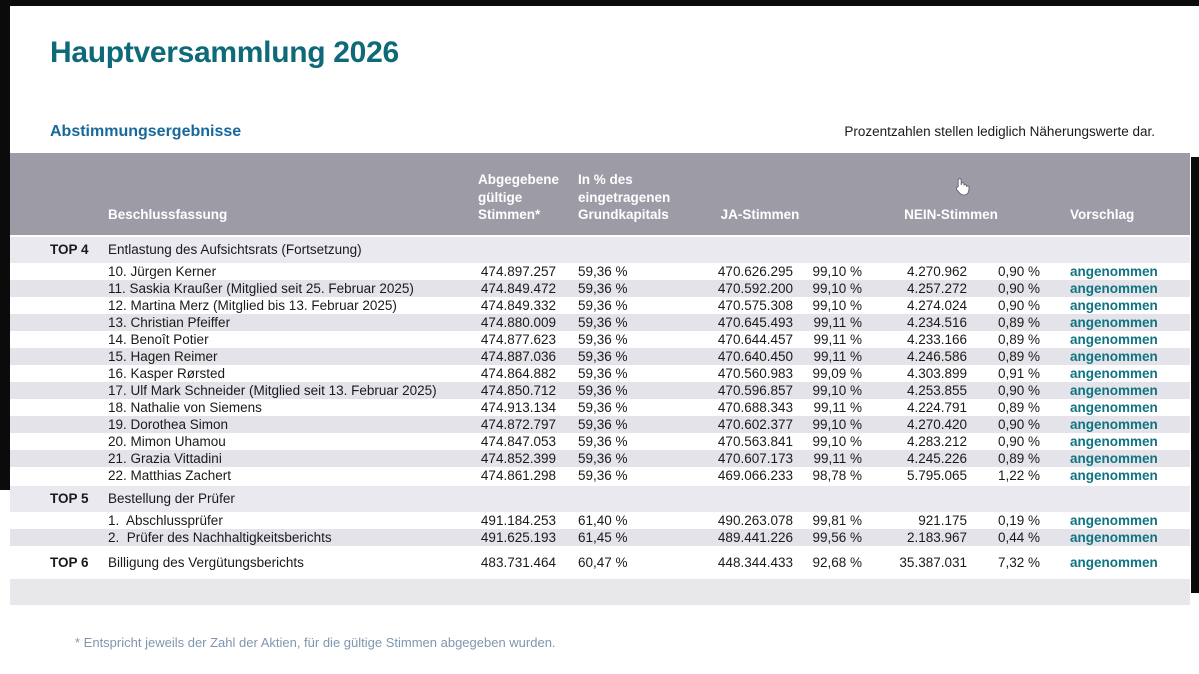  Describe the element at coordinates (5, 245) in the screenshot. I see `viewer-frame-left-edge` at that location.